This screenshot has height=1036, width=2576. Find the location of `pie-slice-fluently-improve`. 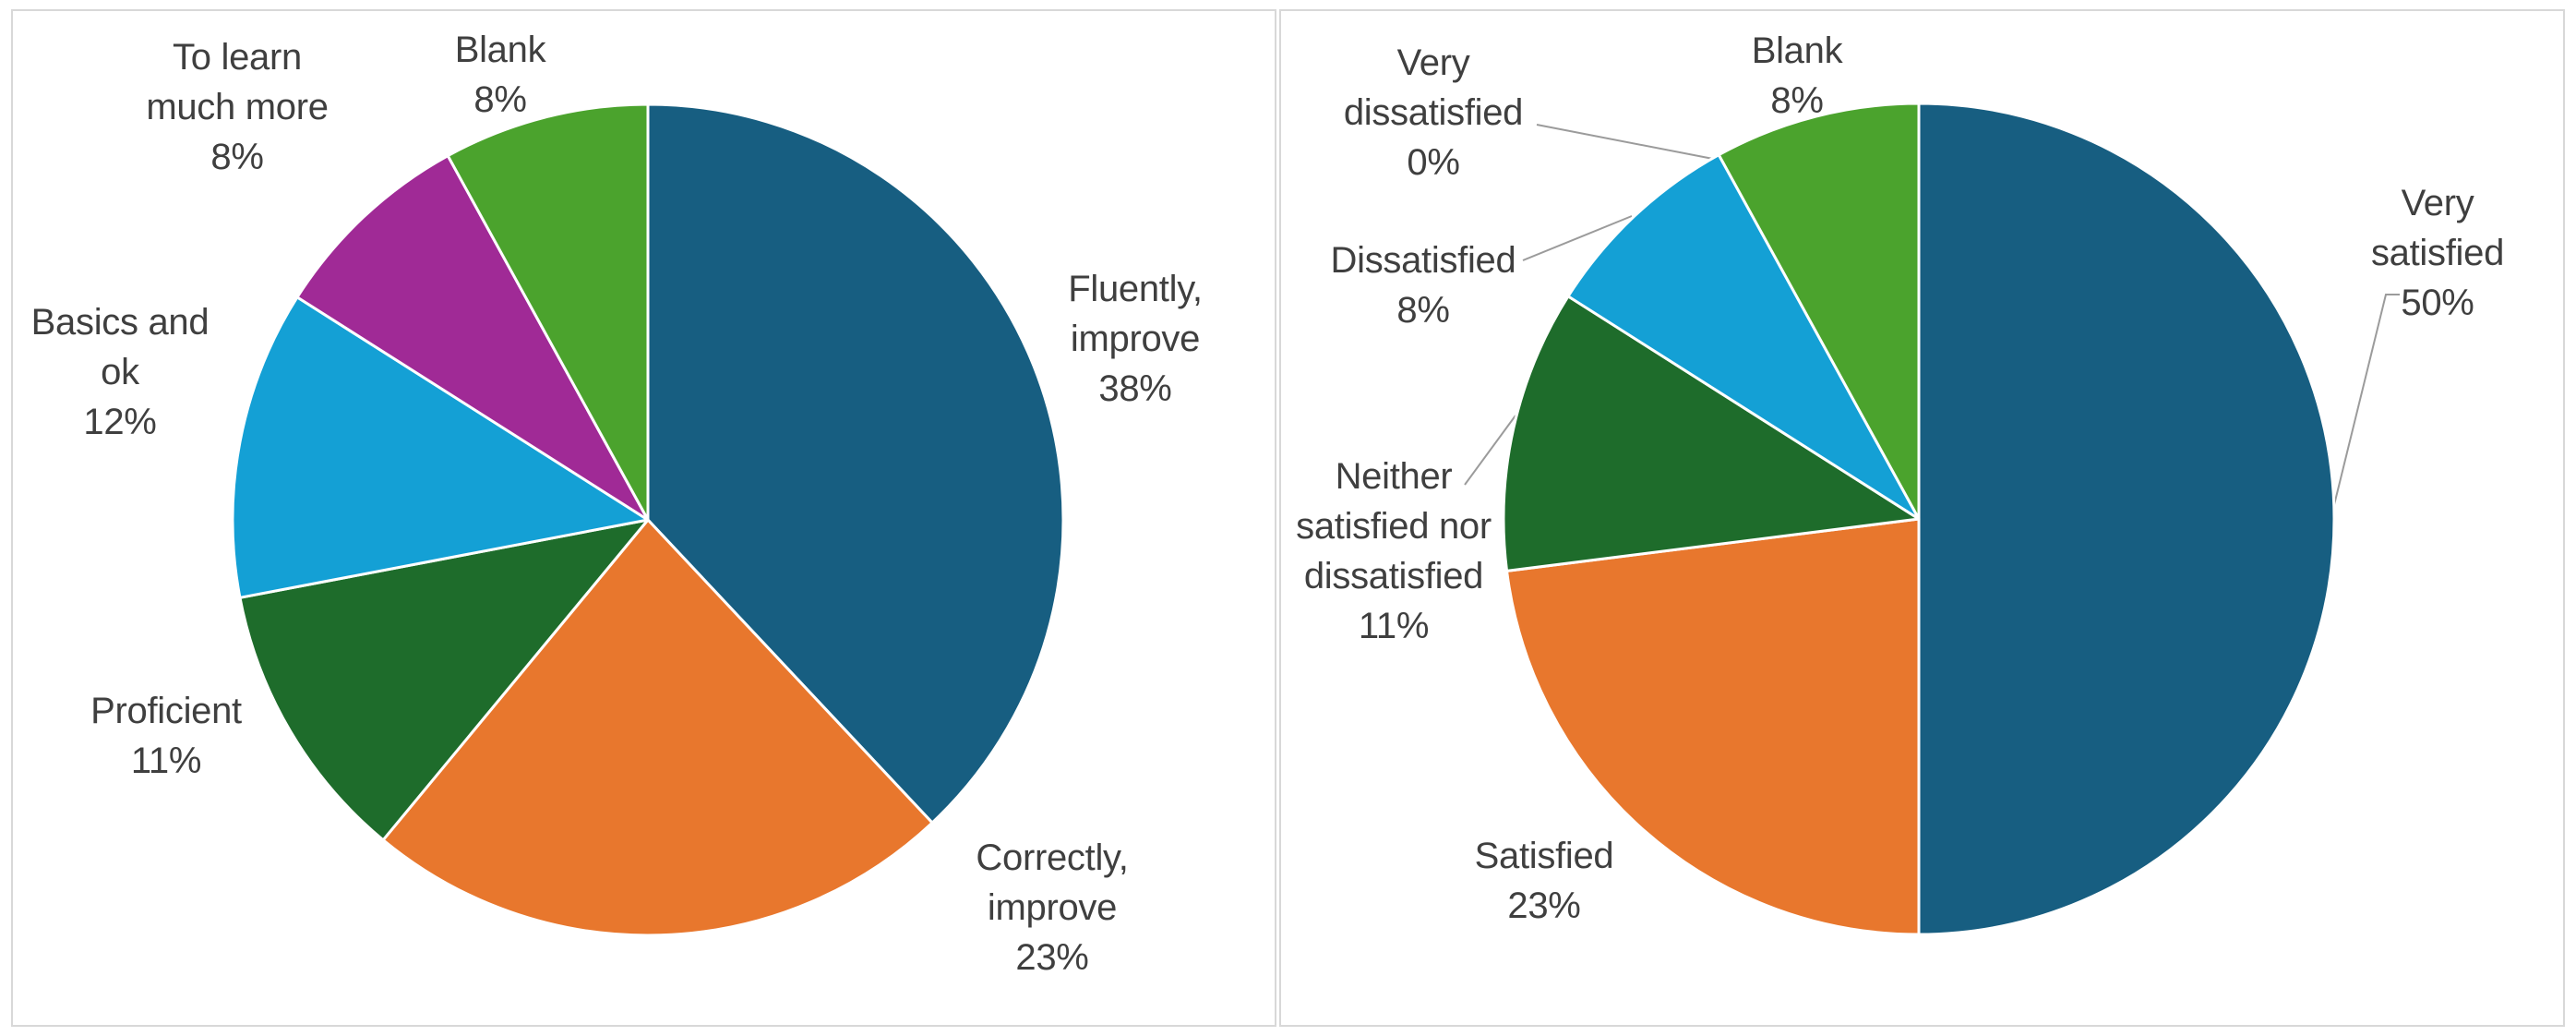

pie-slice-fluently-improve is located at coordinates (856, 463).